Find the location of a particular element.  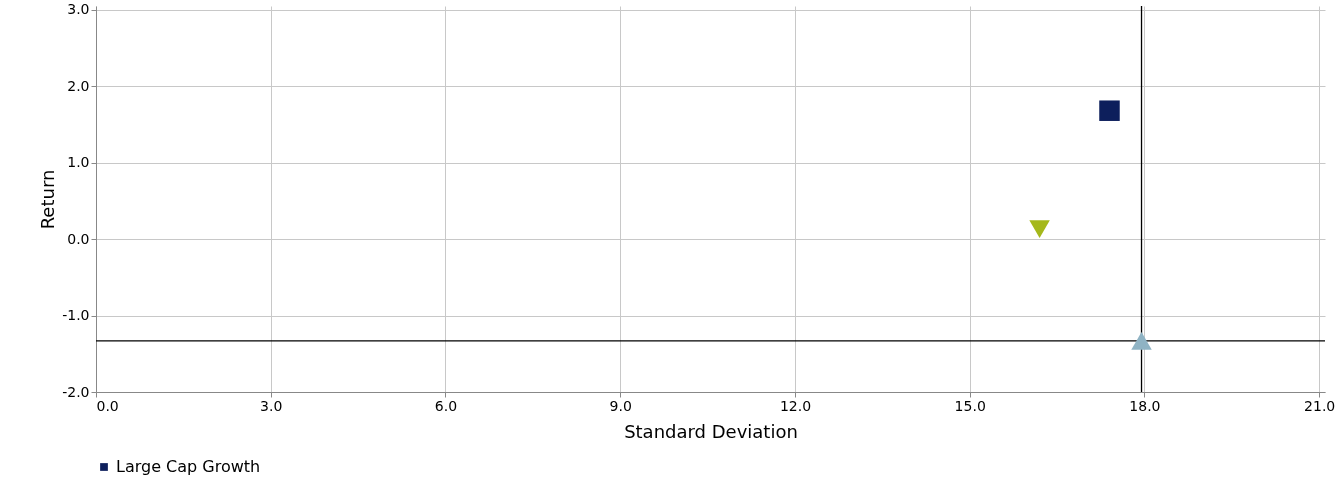

x-tick-label: 15.0 is located at coordinates (970, 405).